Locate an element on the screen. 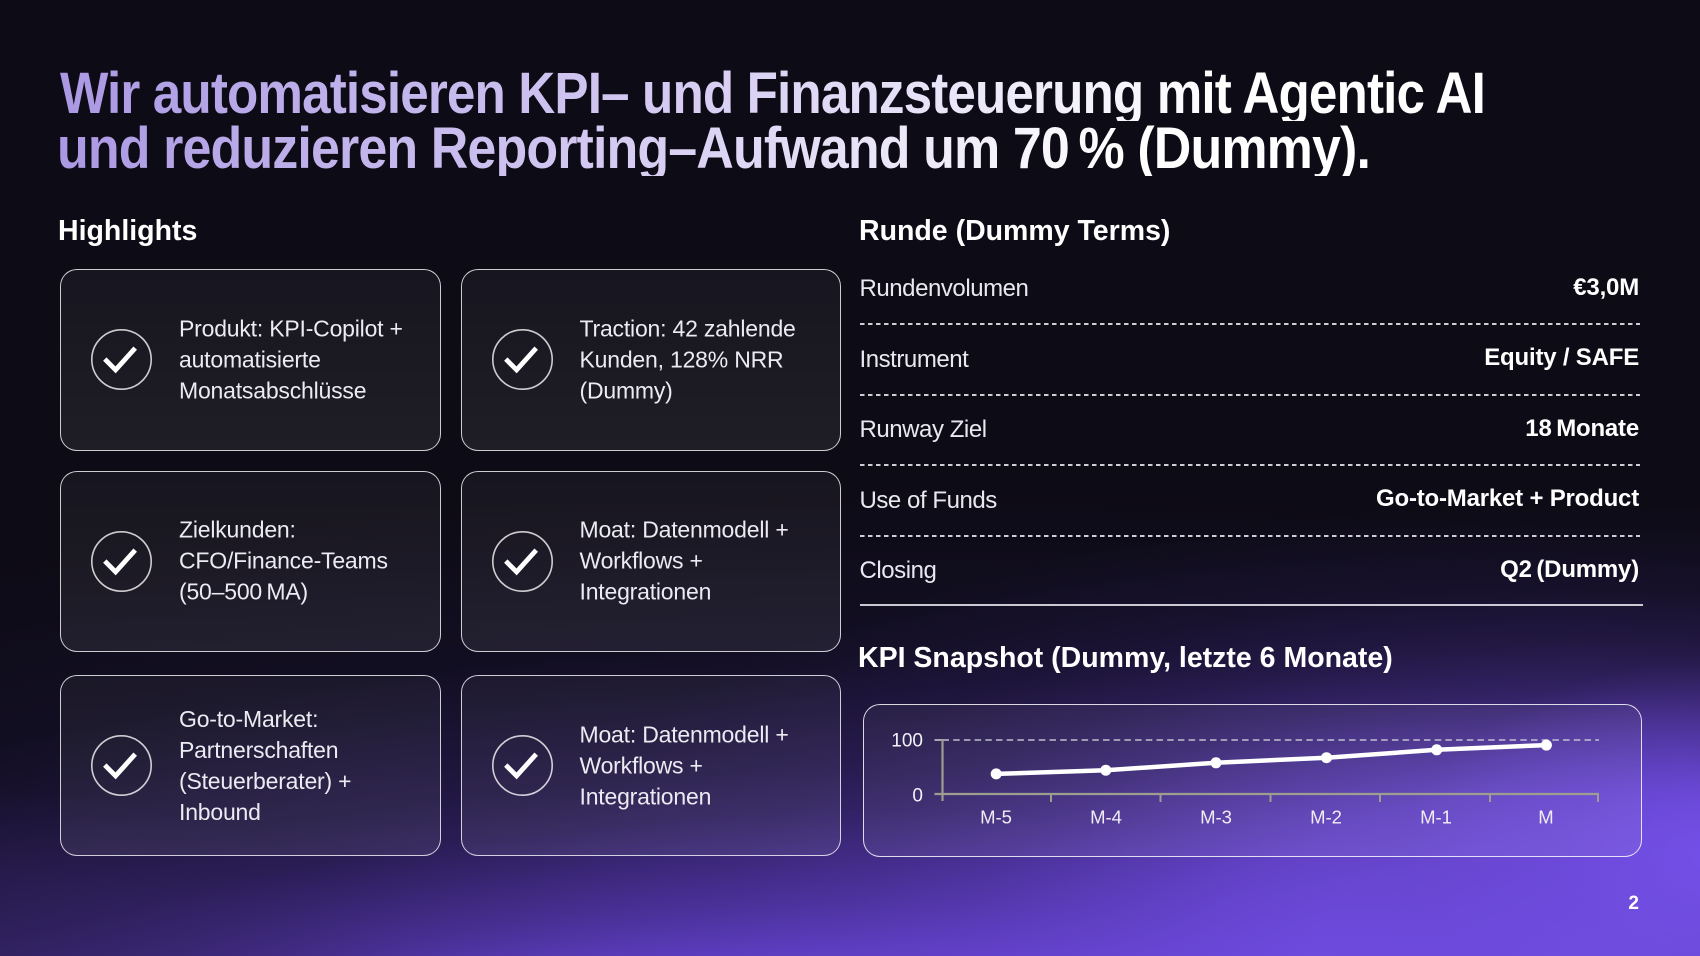  svg-text: 0 is located at coordinates (917, 795).